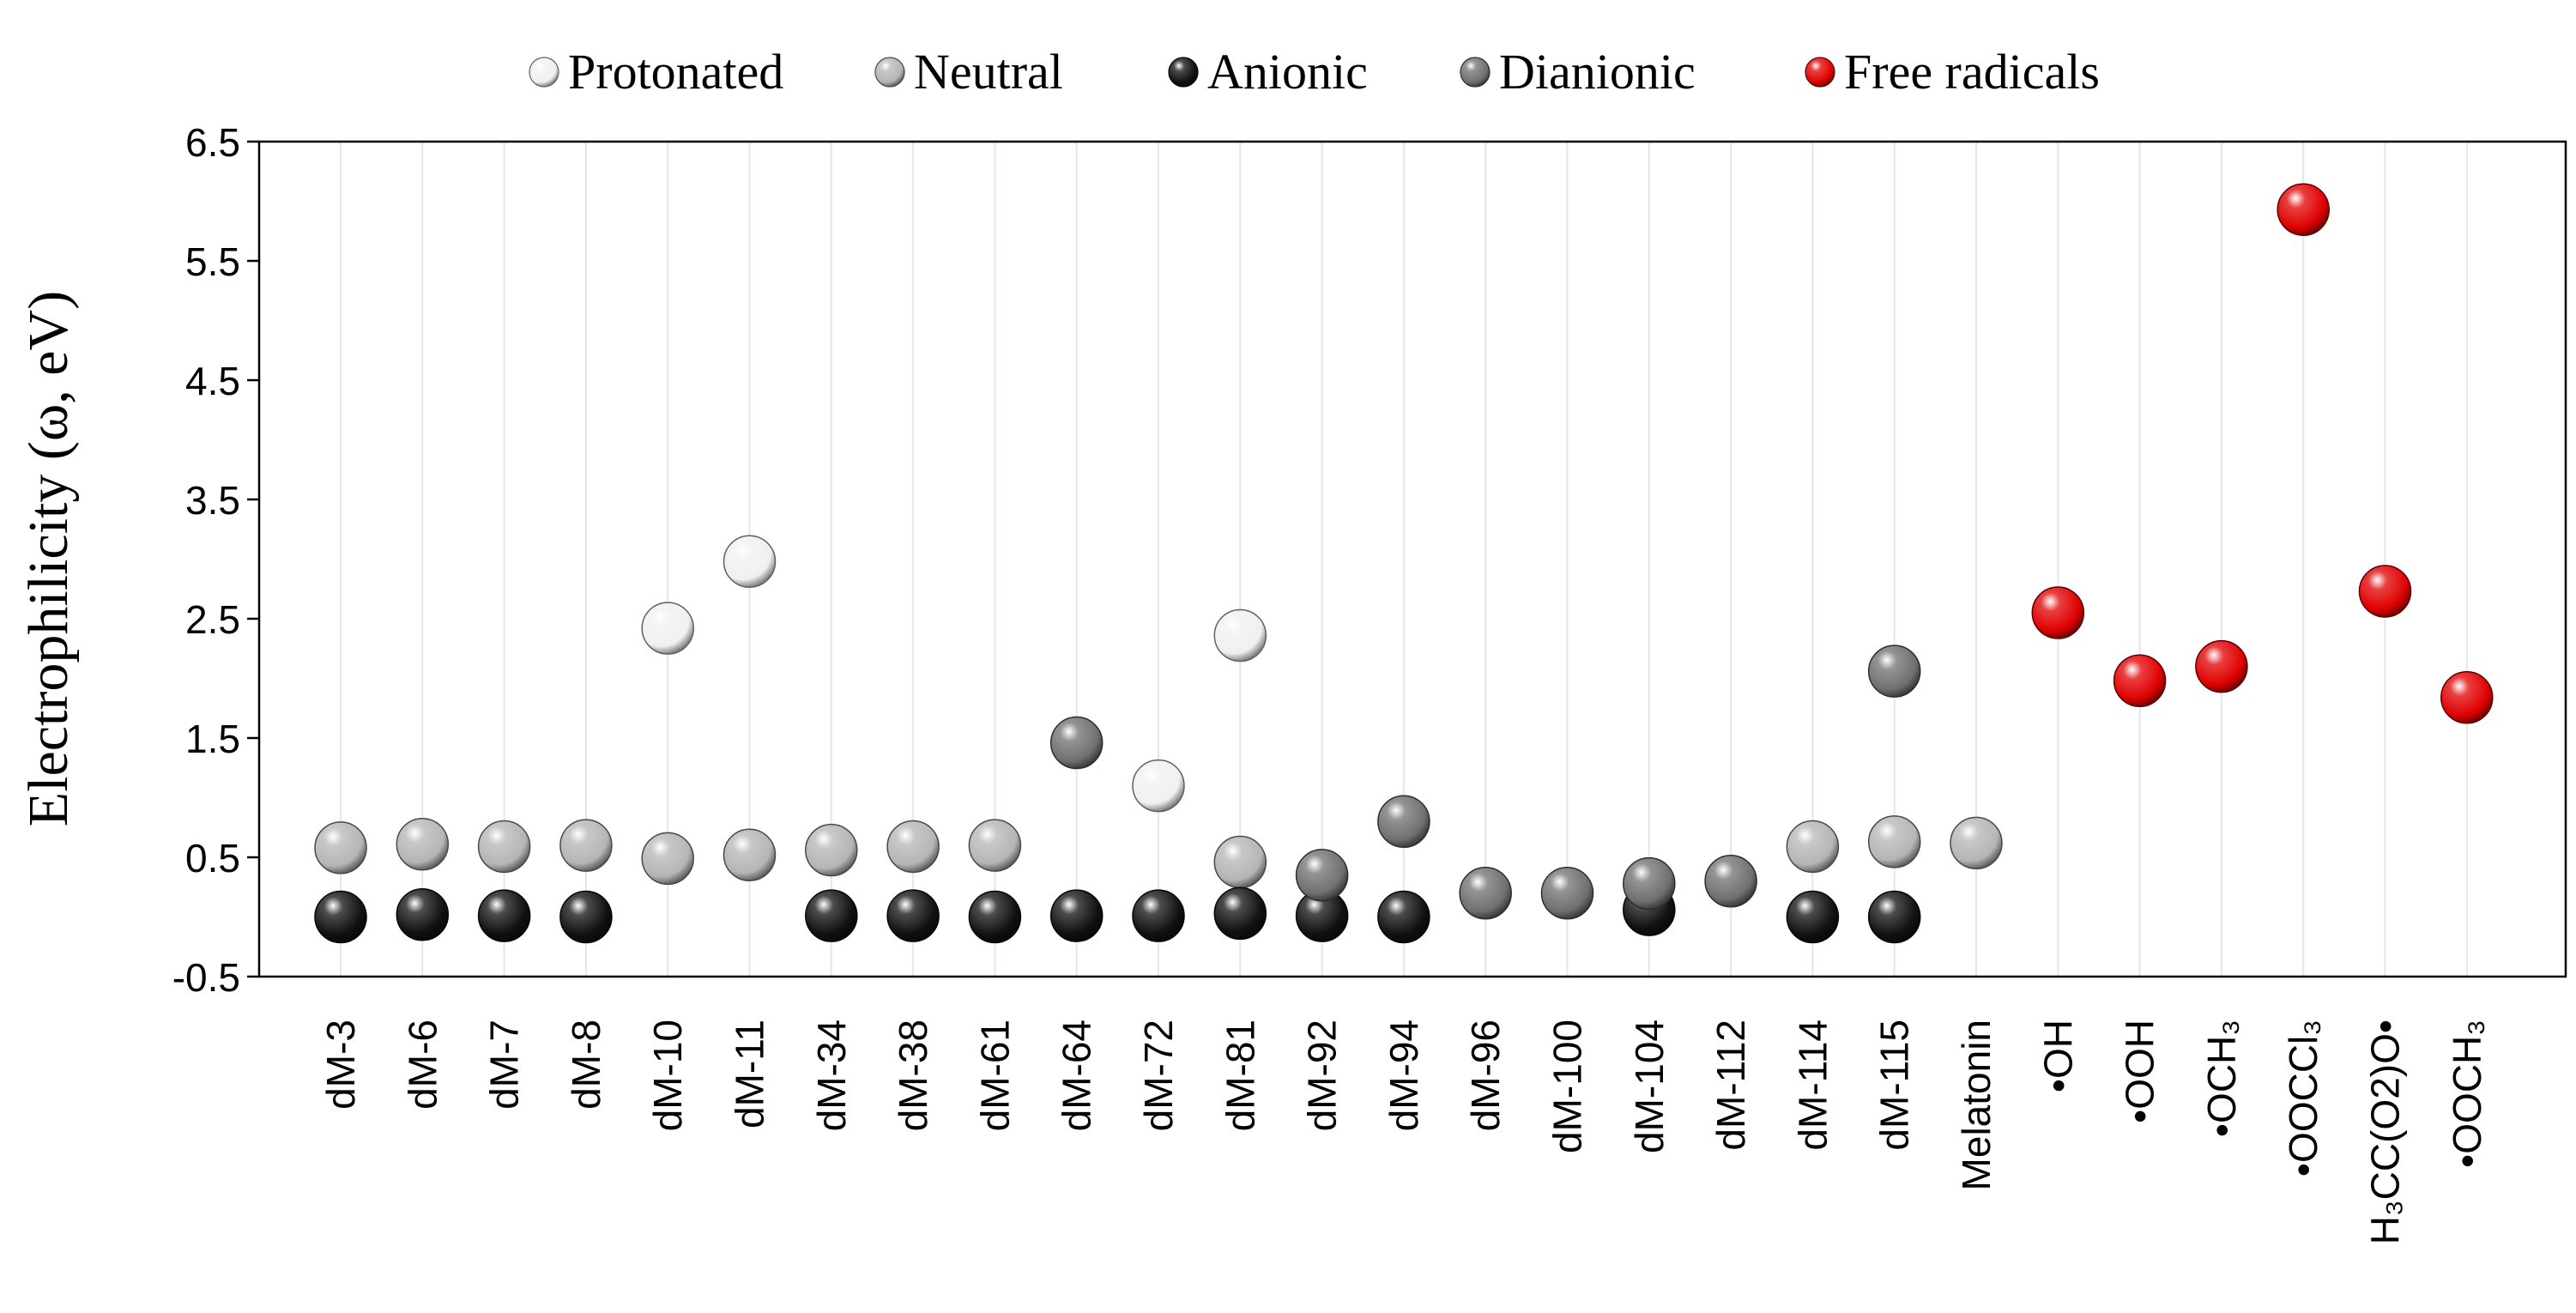  I want to click on legend-label-free-radicals: Free radicals, so click(1972, 72).